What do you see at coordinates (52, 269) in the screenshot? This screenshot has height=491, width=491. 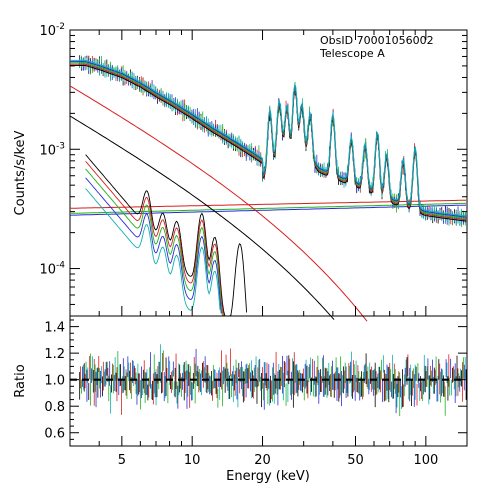 I see `spectrum-y-tick-label-0: 10⁻⁴` at bounding box center [52, 269].